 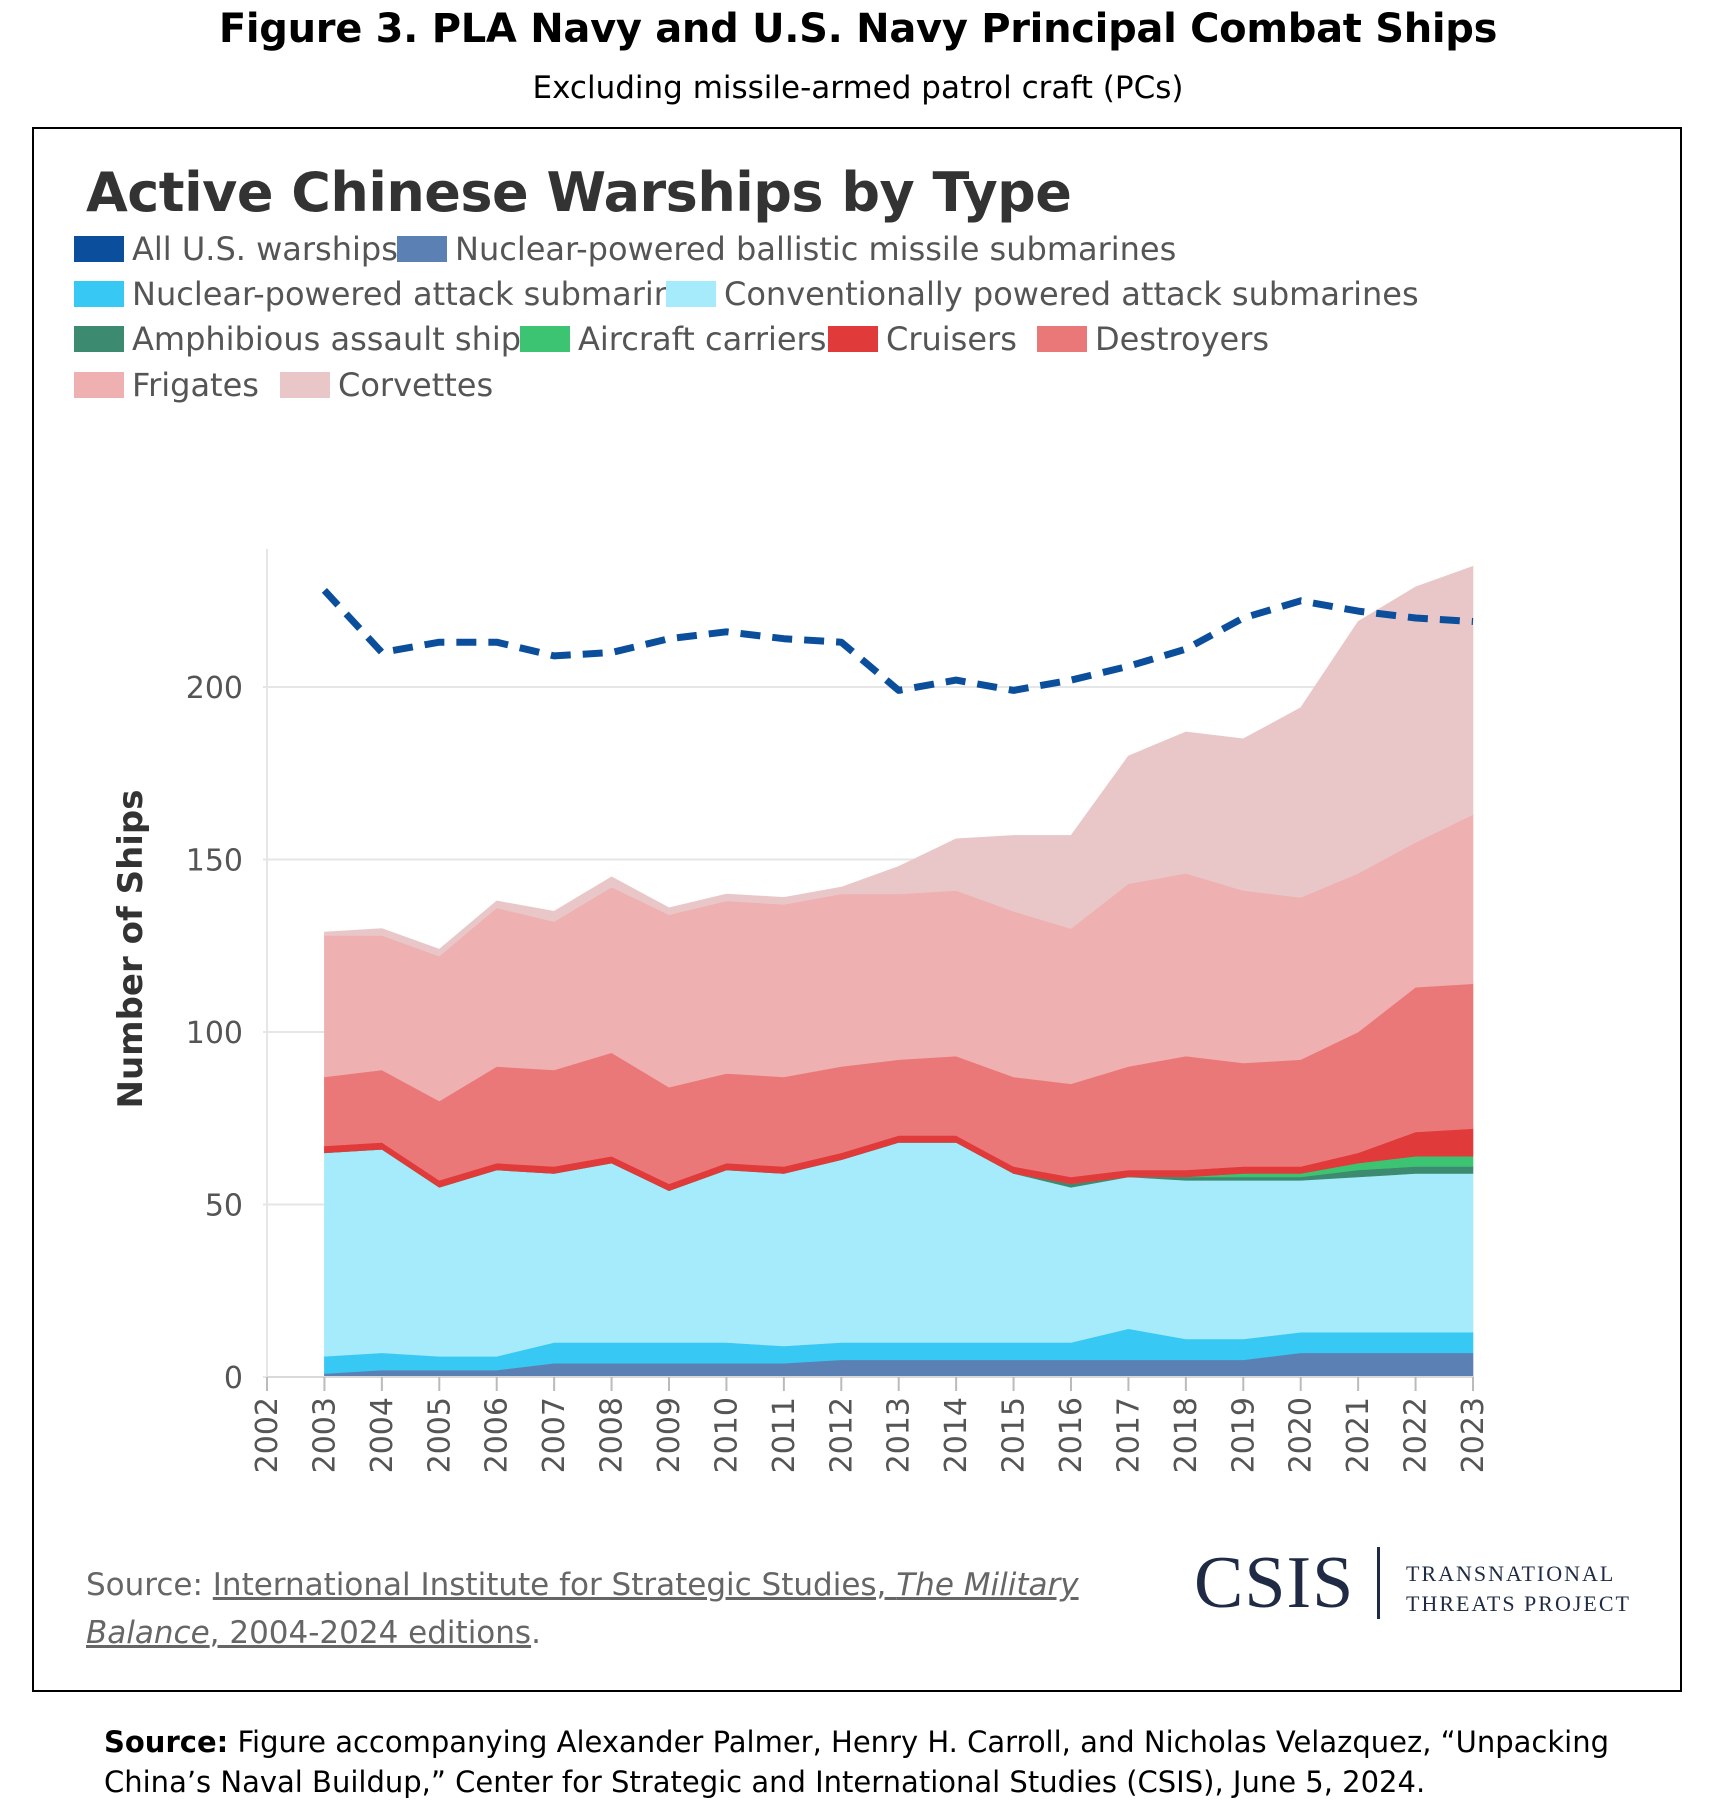 I want to click on legend-swatch-ssn, so click(x=99, y=294).